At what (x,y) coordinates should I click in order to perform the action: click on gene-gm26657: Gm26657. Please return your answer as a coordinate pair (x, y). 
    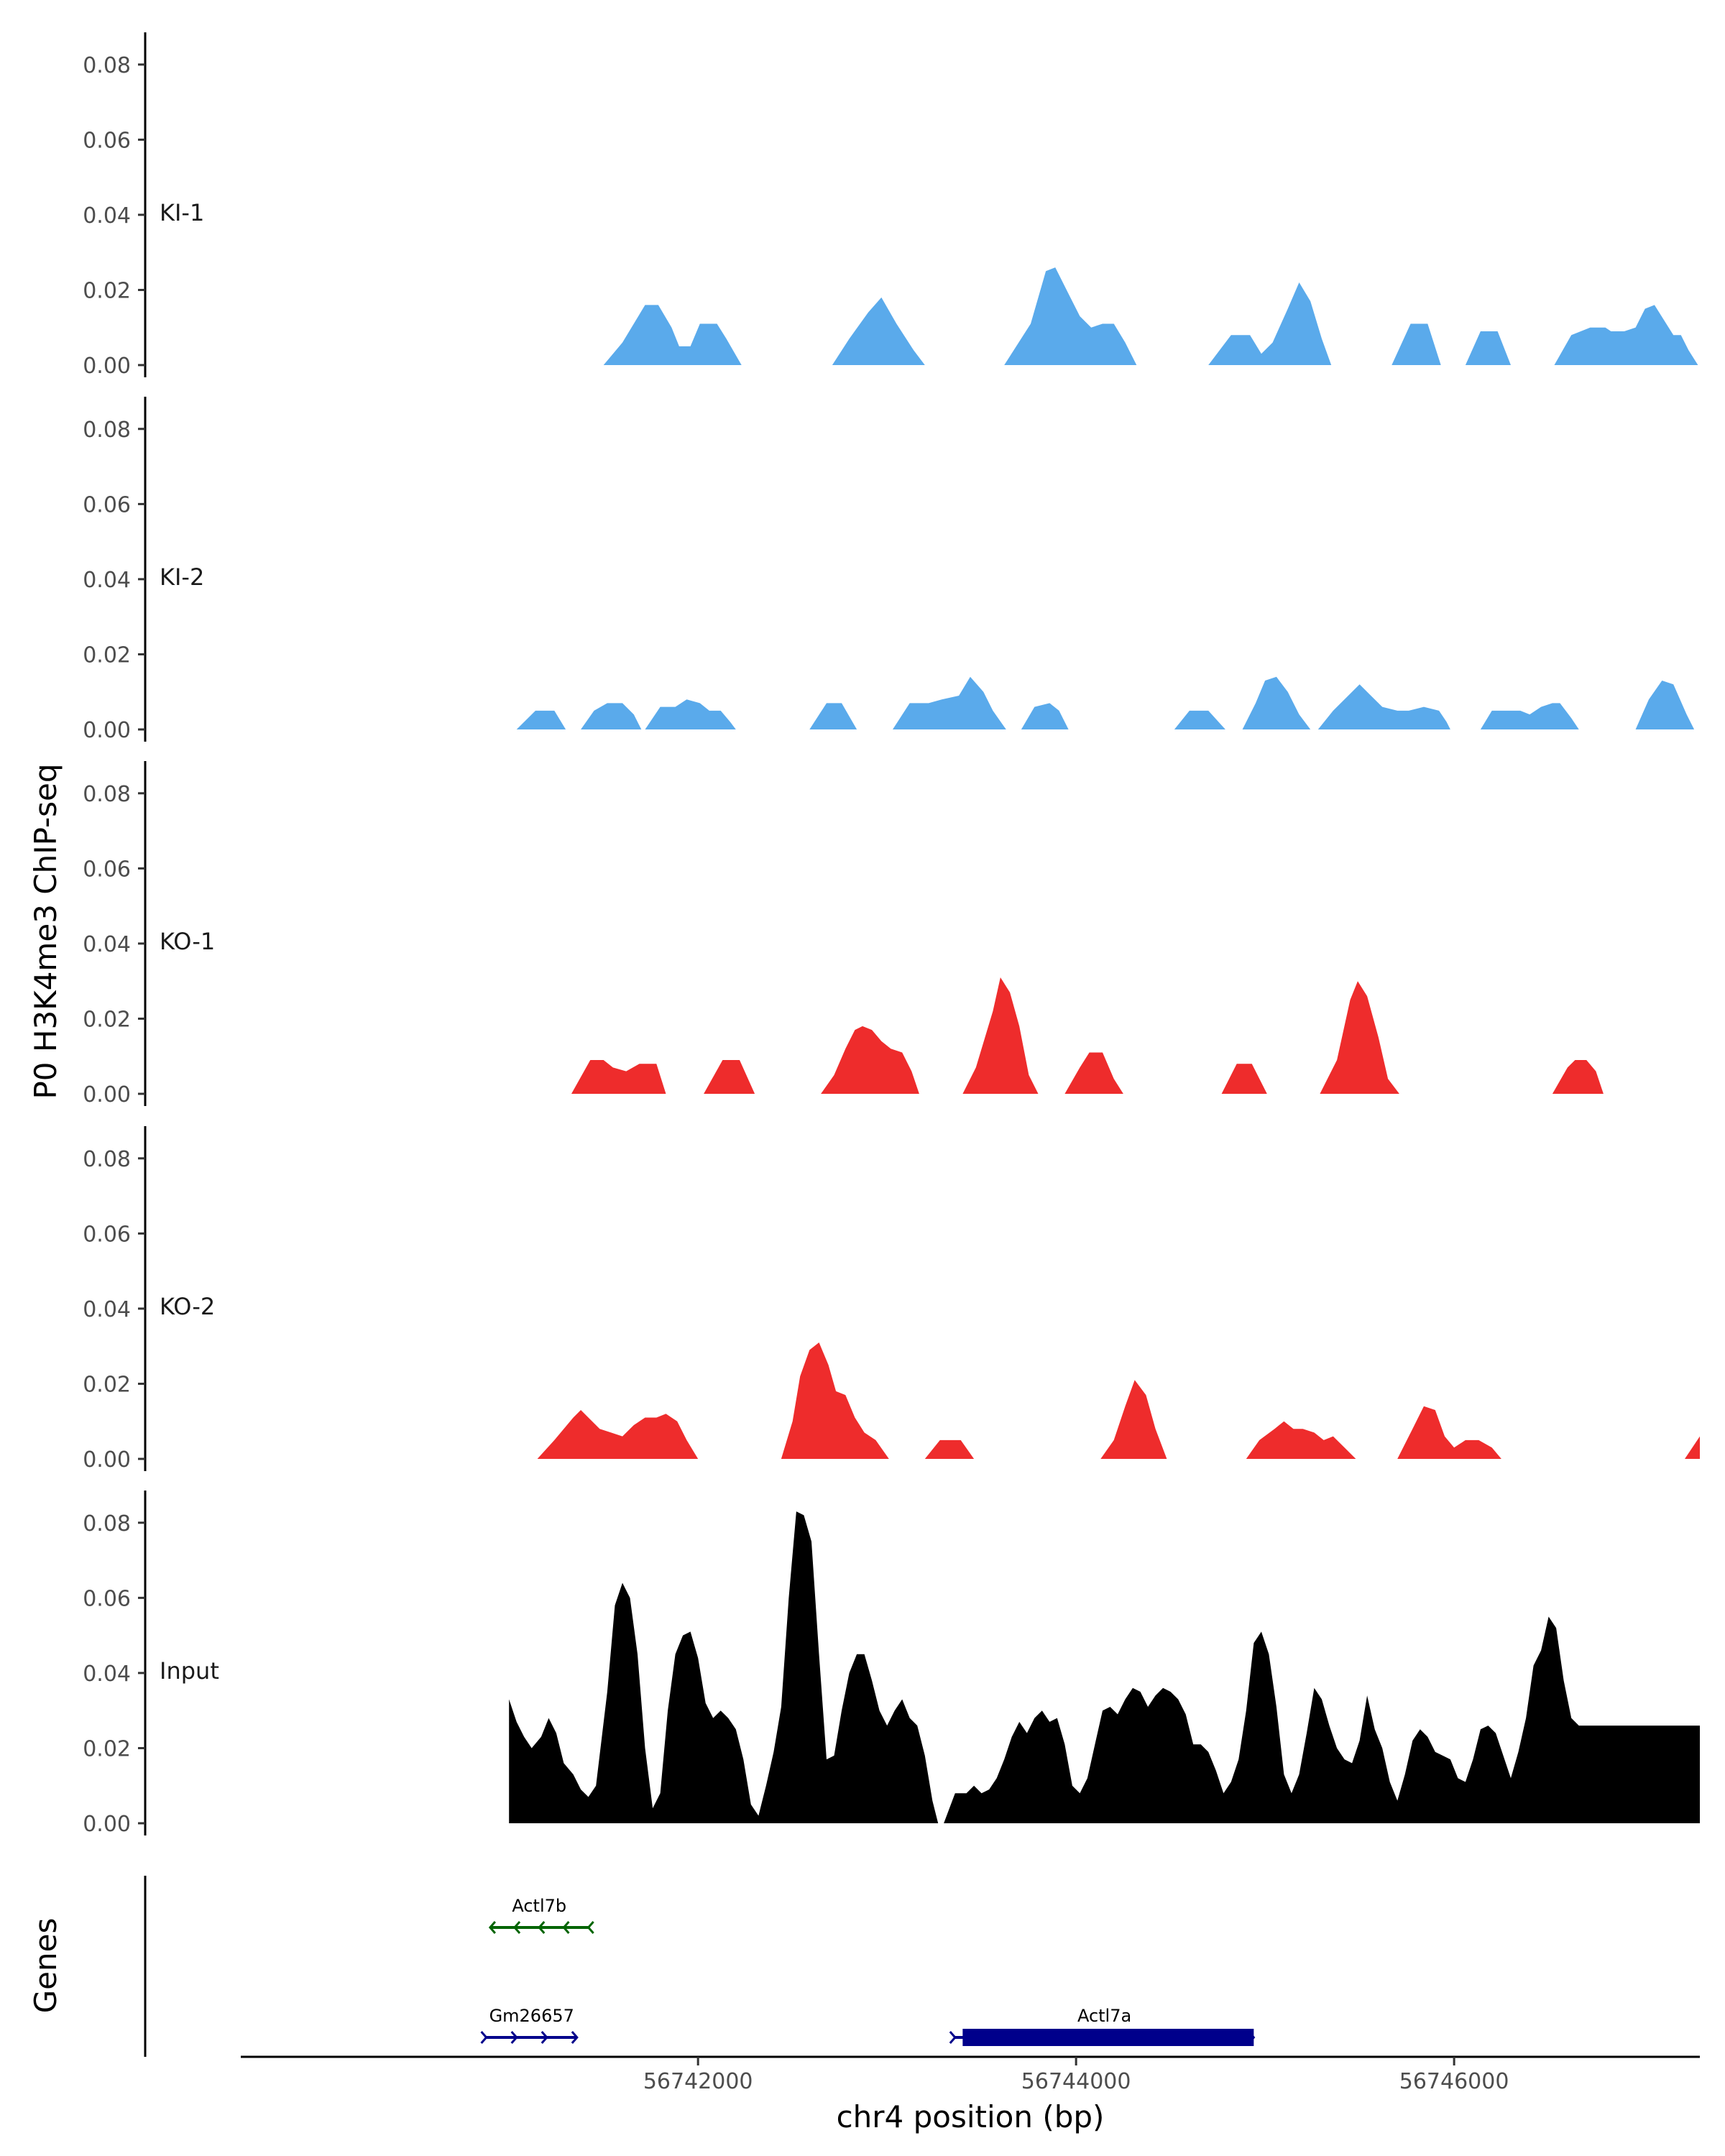
    Looking at the image, I should click on (529, 2025).